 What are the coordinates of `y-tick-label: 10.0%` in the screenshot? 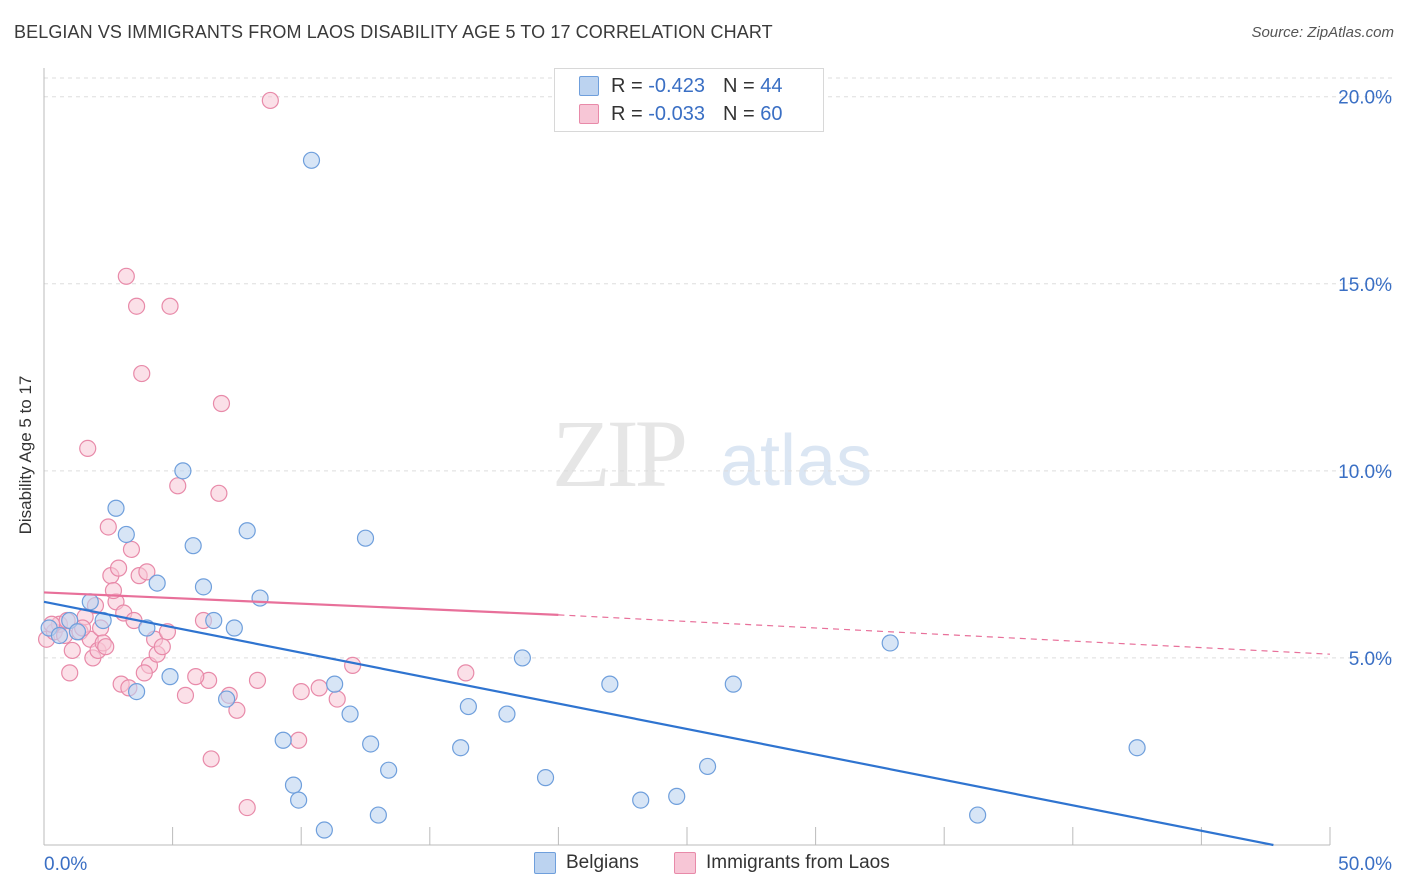 It's located at (1365, 472).